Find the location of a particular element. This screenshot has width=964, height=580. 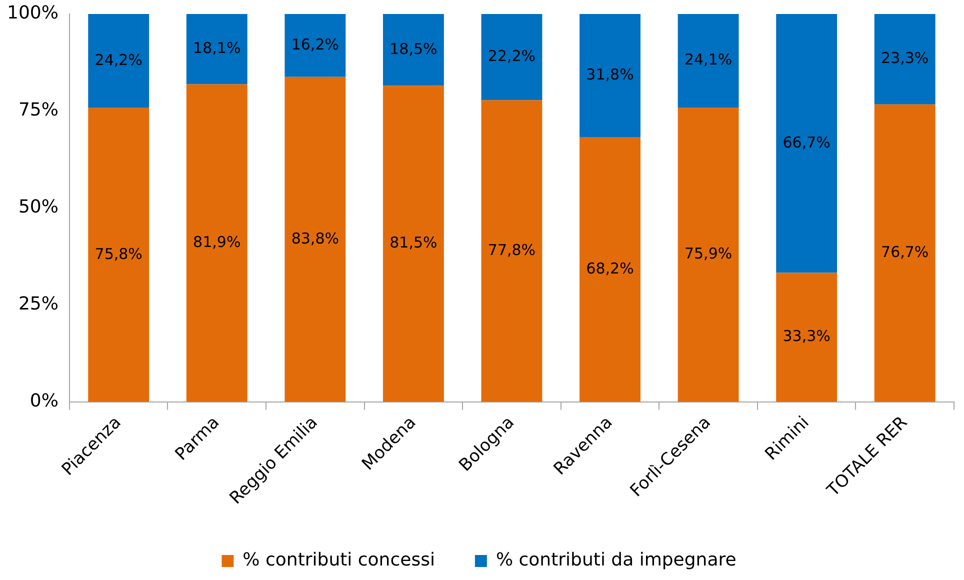

legend-label: % contributi concessi is located at coordinates (338, 560).